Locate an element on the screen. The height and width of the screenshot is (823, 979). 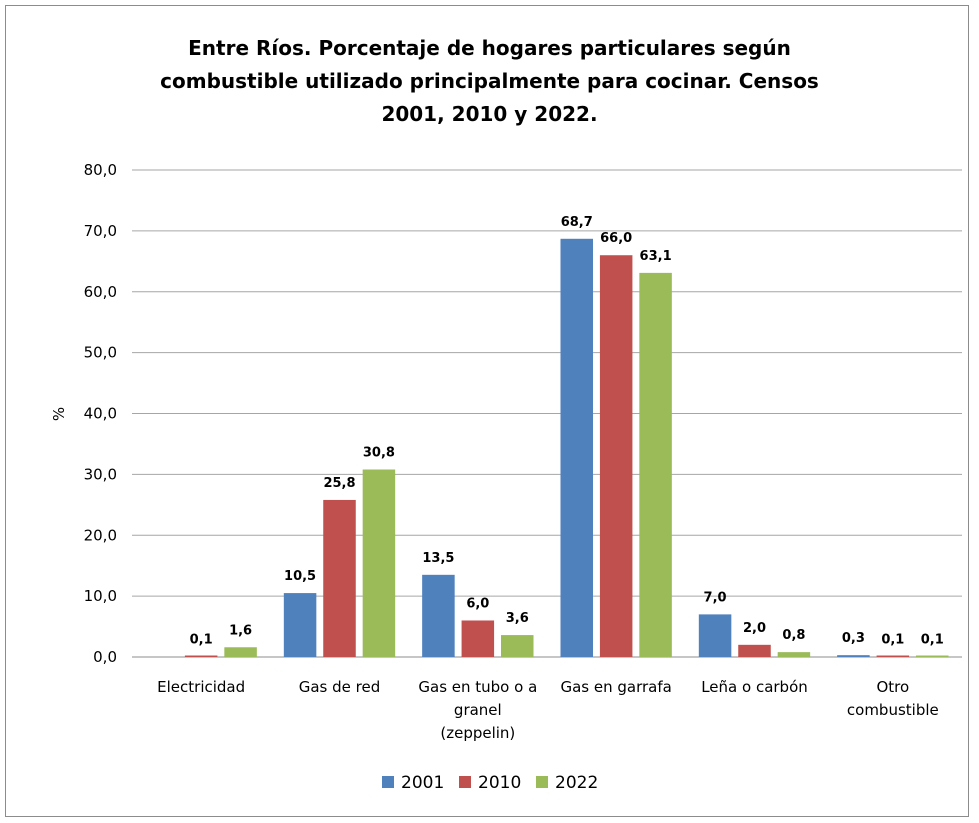
x-category-label: Otro is located at coordinates (892, 687).